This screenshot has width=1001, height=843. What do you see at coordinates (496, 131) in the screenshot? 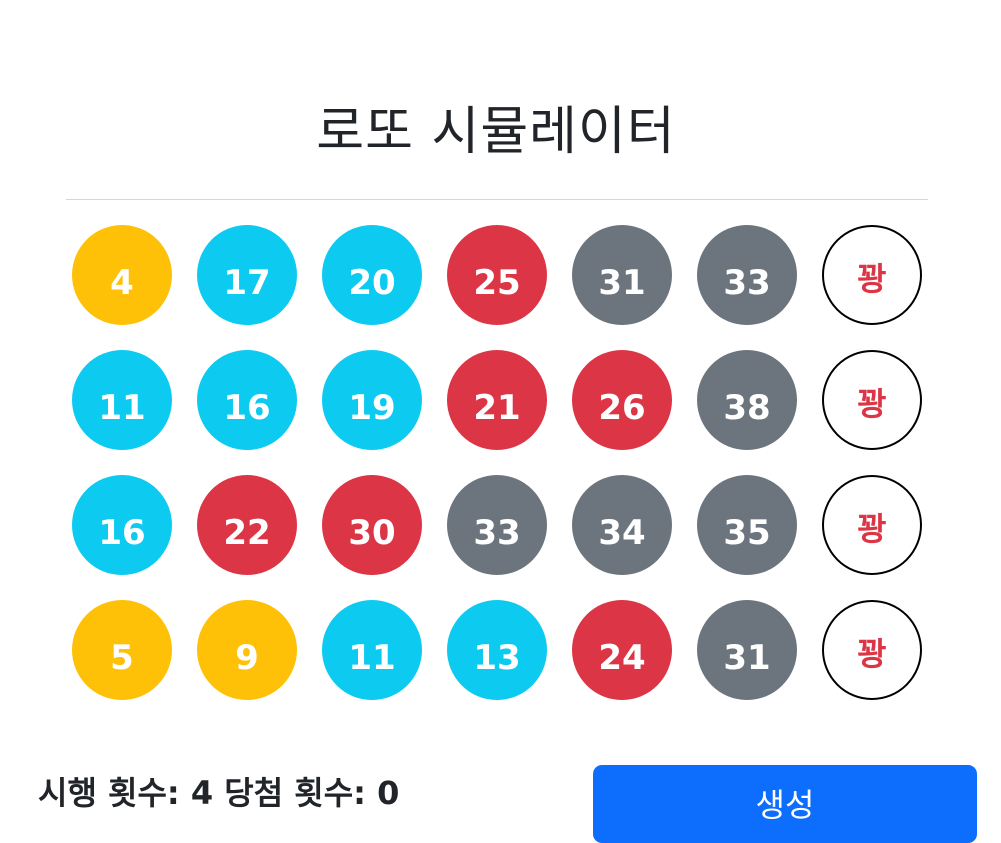
I see `page-title: 로또 시뮬레이터` at bounding box center [496, 131].